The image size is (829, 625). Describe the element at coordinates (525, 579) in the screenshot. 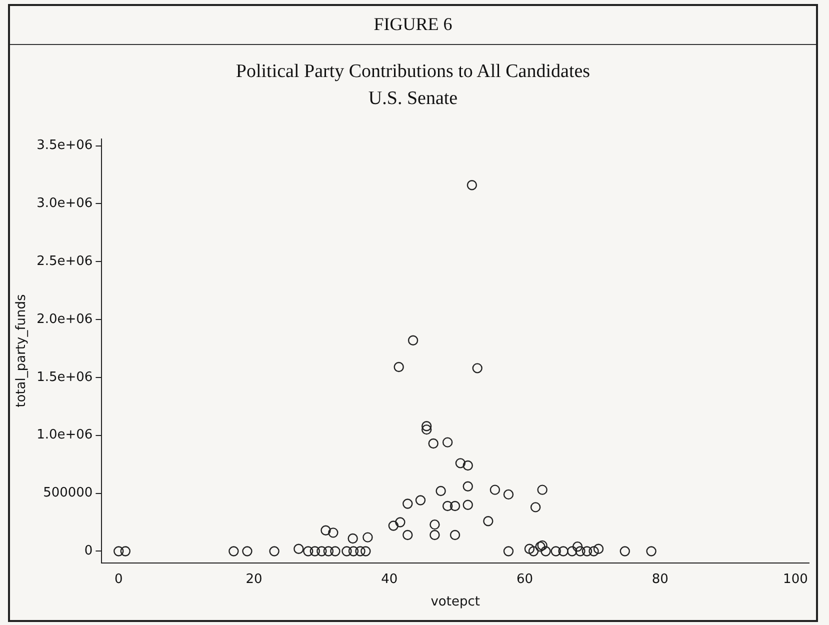

I see `x-tick-label: 60` at that location.